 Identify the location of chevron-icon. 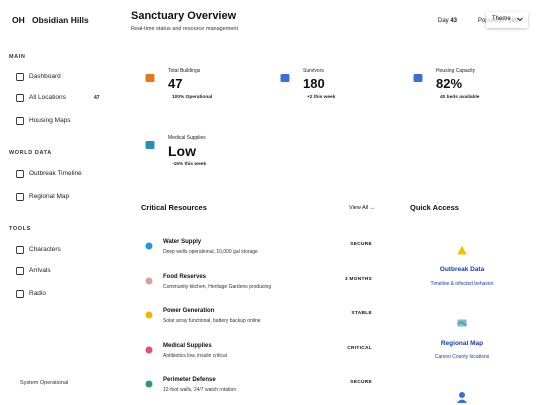
(520, 19).